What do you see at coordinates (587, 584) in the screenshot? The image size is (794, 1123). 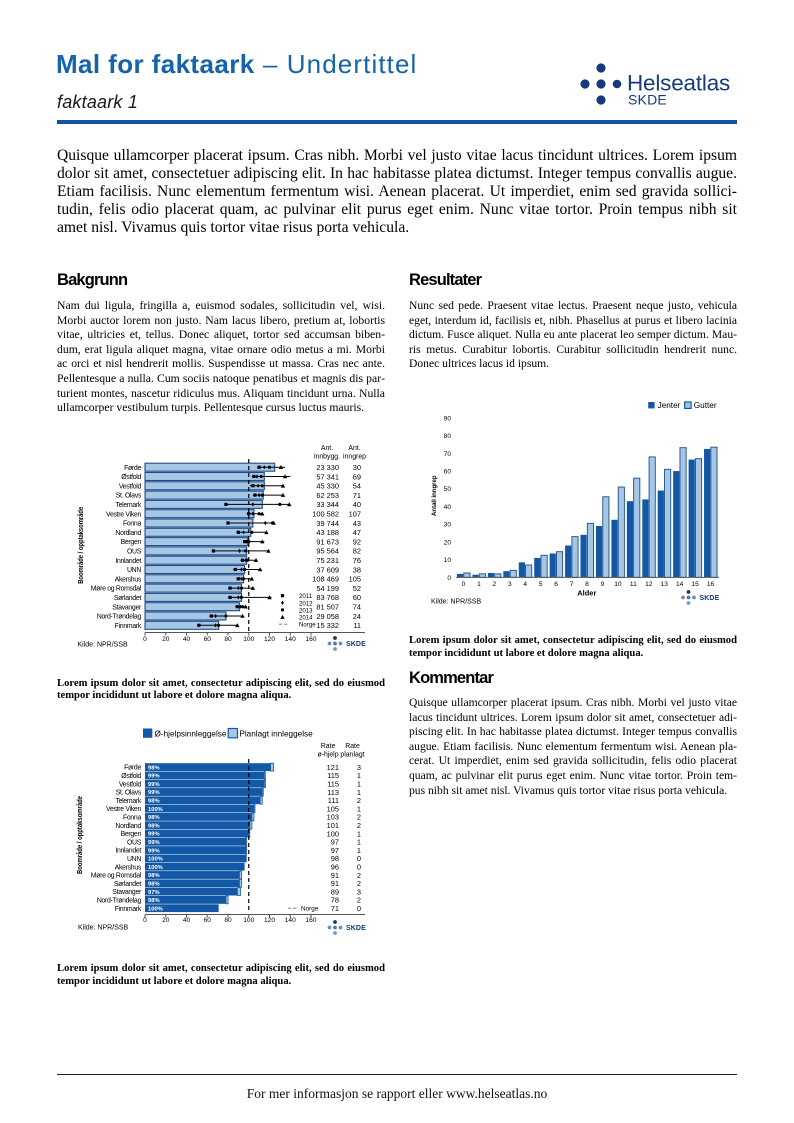 I see `svg-text: 8` at bounding box center [587, 584].